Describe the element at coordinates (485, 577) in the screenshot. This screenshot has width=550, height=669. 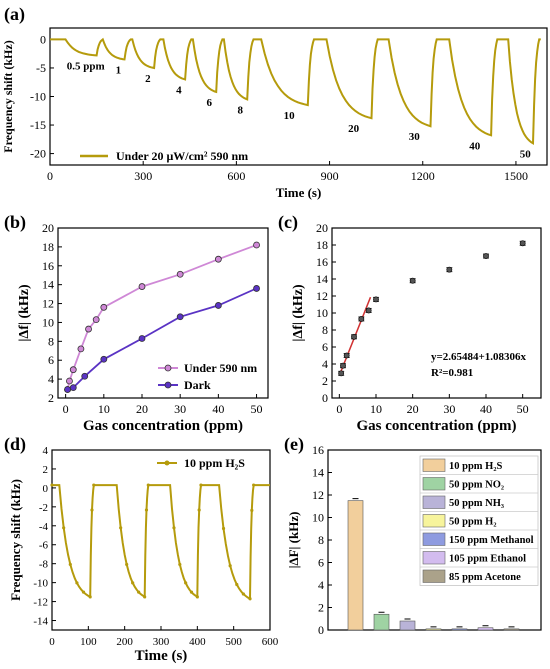
I see `legend-label: 85 ppm Acetone` at that location.